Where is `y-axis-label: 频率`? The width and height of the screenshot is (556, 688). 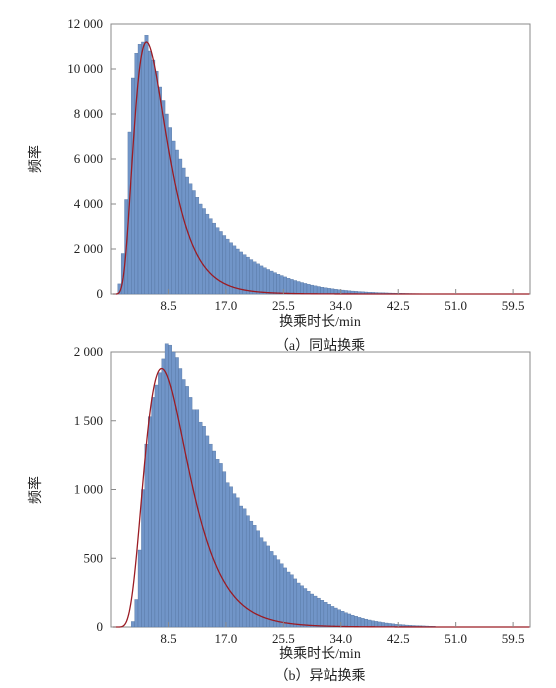 y-axis-label: 频率 is located at coordinates (35, 490).